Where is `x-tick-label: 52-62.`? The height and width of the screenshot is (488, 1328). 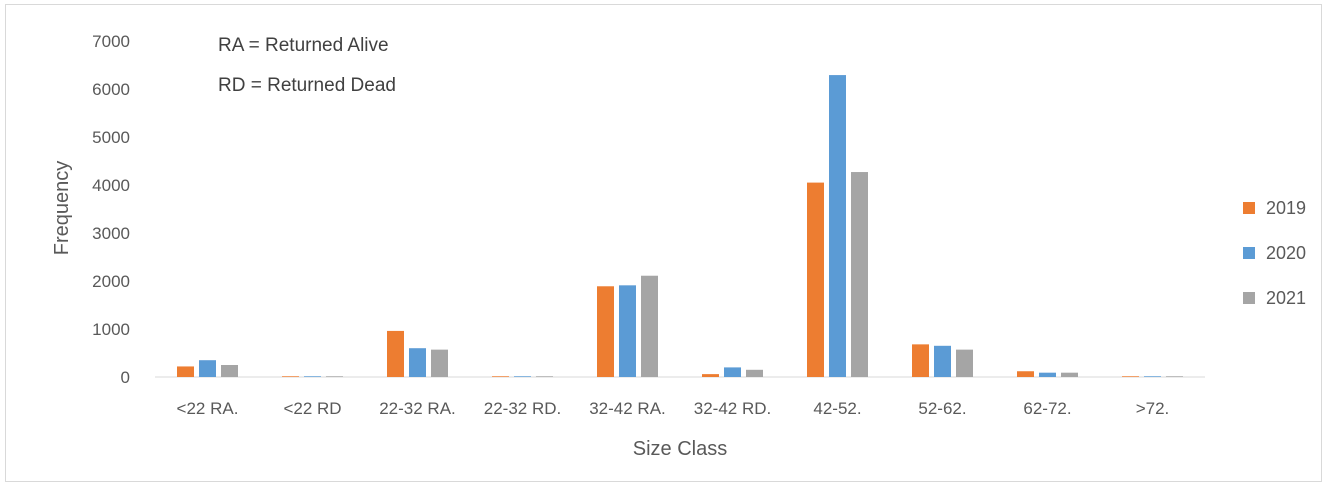 x-tick-label: 52-62. is located at coordinates (942, 408).